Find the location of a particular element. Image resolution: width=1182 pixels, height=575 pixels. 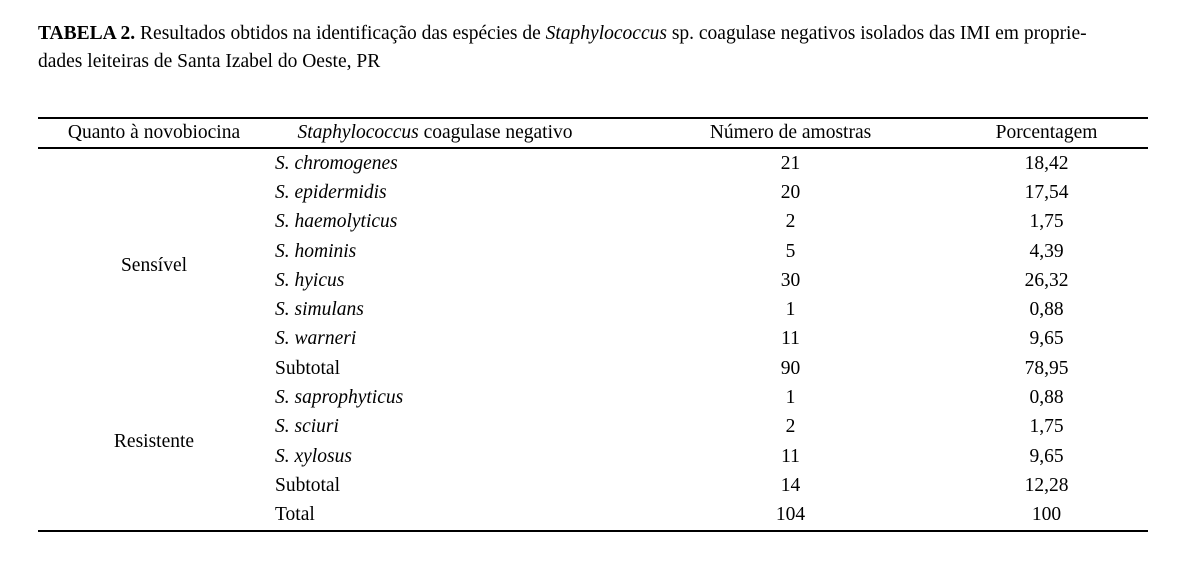

percentage-cell: 4,39 is located at coordinates (1046, 251).